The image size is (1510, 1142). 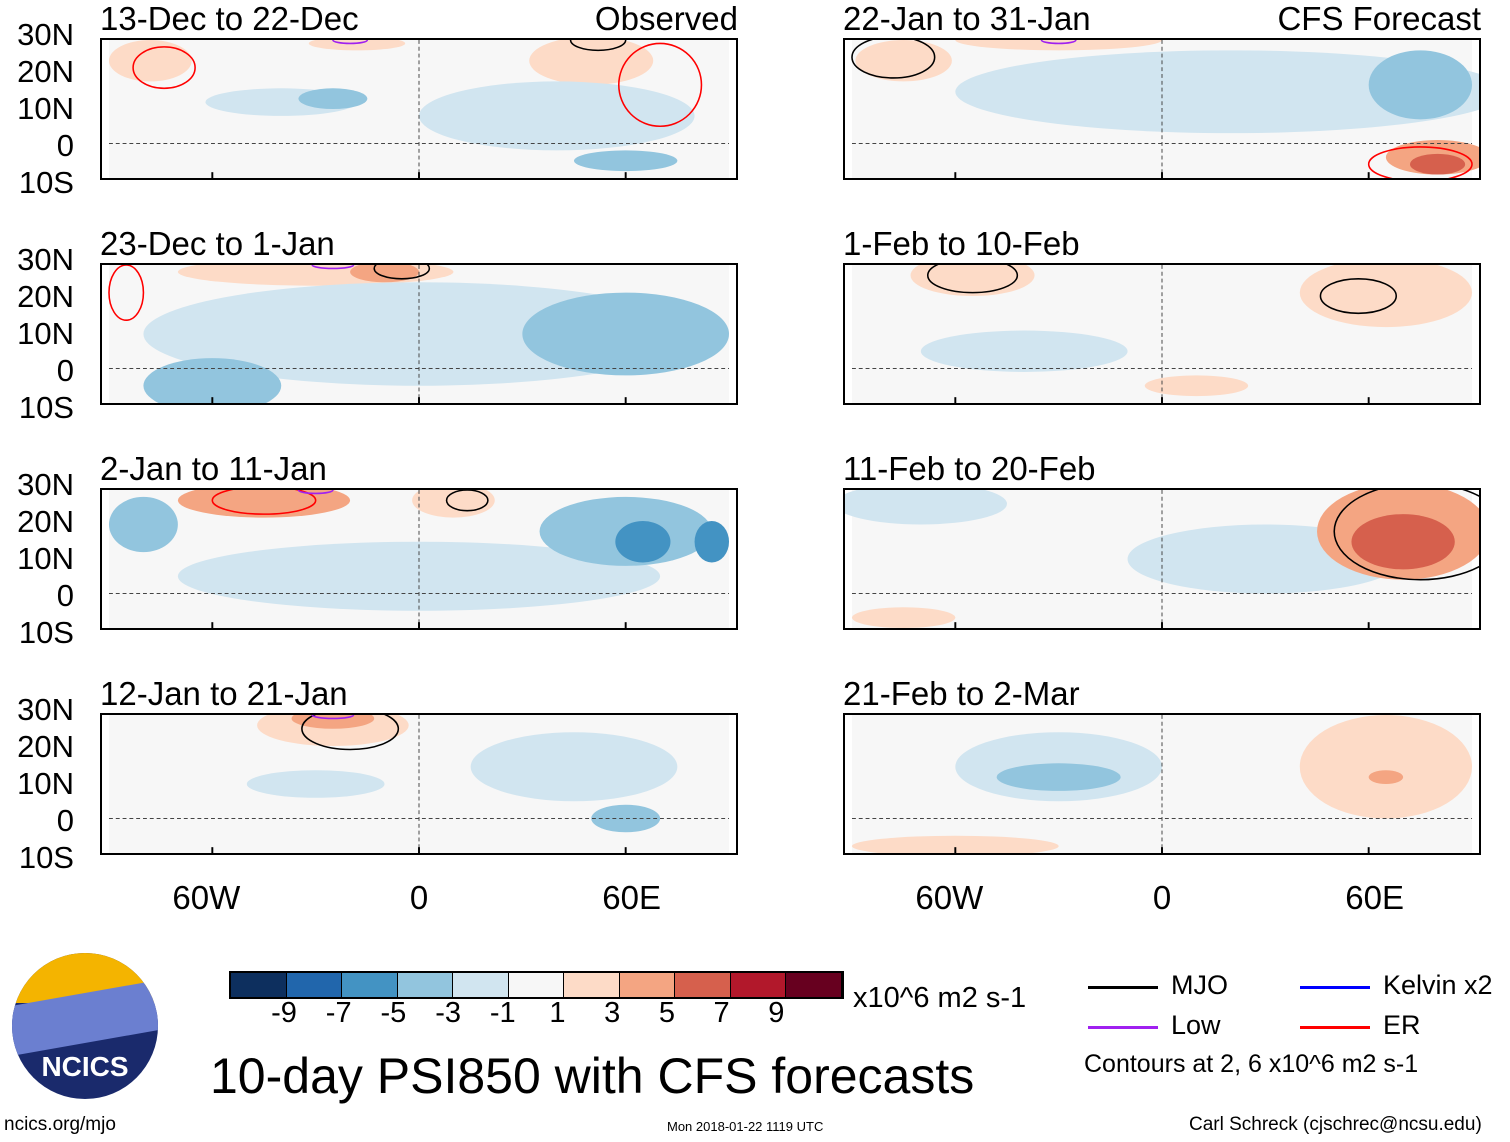 What do you see at coordinates (969, 468) in the screenshot?
I see `panel-title: 11-Feb to 20-Feb` at bounding box center [969, 468].